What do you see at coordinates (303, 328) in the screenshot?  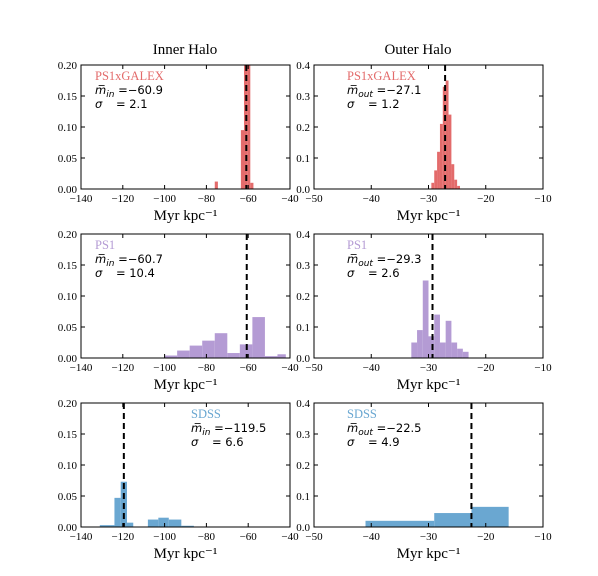 I see `y-tick-label: 0.1` at bounding box center [303, 328].